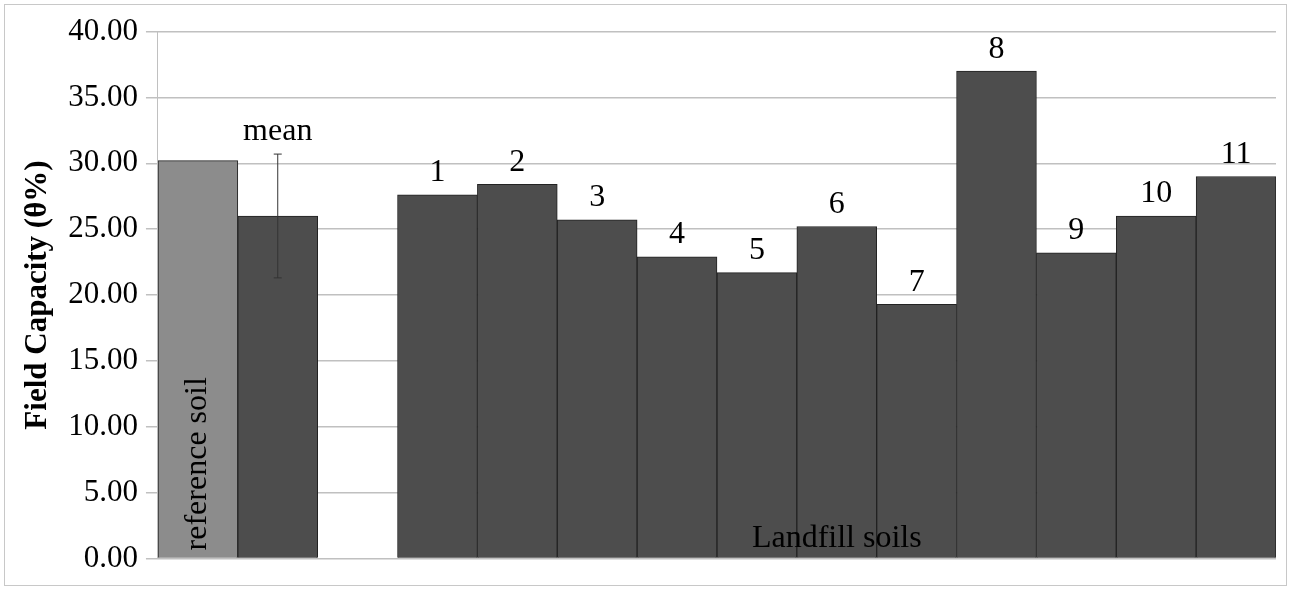 The width and height of the screenshot is (1293, 592). Describe the element at coordinates (110, 556) in the screenshot. I see `y-tick-label: 0.00` at that location.